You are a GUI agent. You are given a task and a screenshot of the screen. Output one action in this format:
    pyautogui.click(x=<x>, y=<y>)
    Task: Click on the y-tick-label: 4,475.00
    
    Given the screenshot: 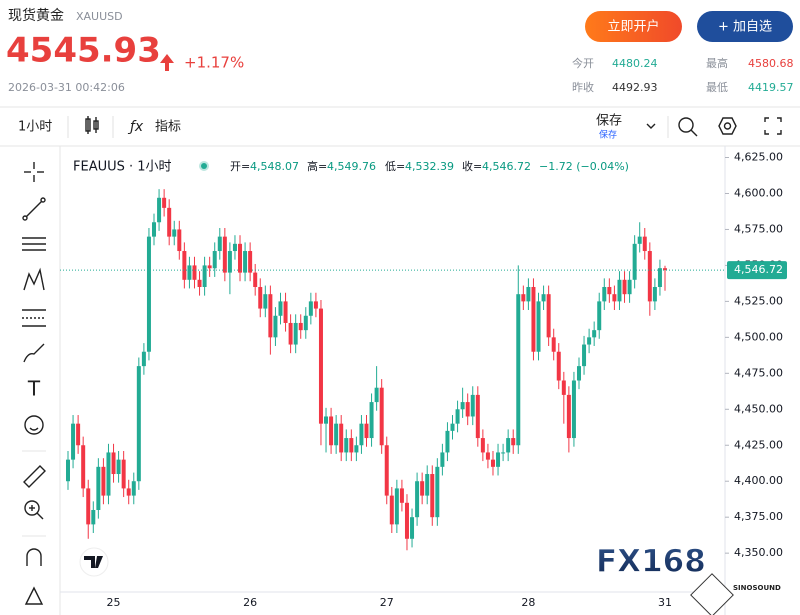 What is the action you would take?
    pyautogui.click(x=758, y=372)
    